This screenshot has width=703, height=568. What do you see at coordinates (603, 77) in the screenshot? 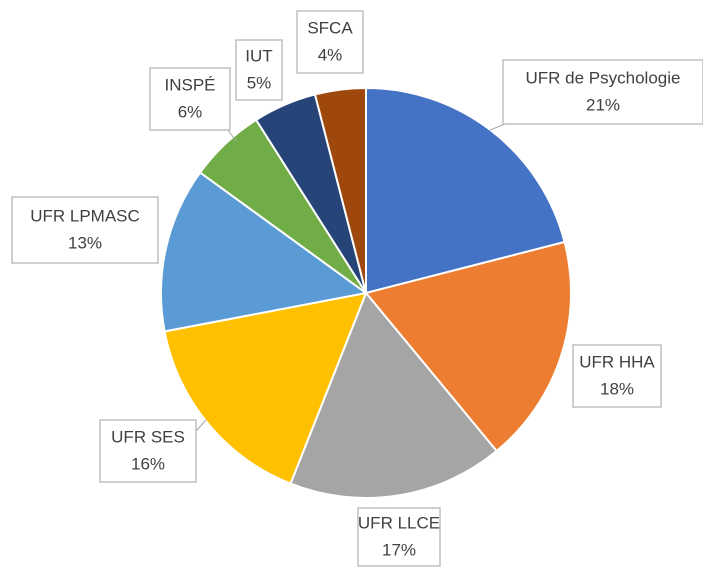
I see `category-label: UFR de Psychologie` at bounding box center [603, 77].